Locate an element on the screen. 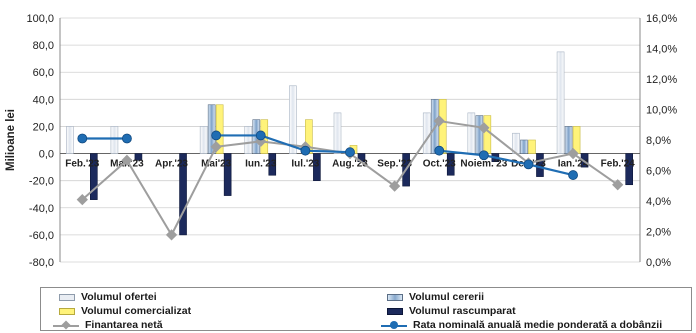 This screenshot has width=696, height=333. y-axis-title: Milioane lei is located at coordinates (11, 140).